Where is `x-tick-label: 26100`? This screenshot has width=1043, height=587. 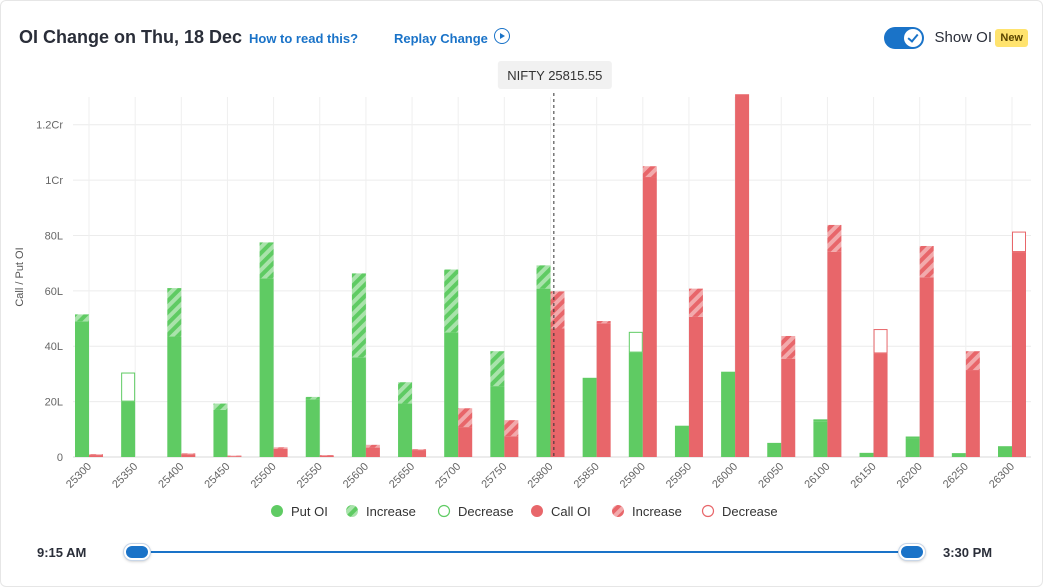
x-tick-label: 26100 is located at coordinates (817, 476).